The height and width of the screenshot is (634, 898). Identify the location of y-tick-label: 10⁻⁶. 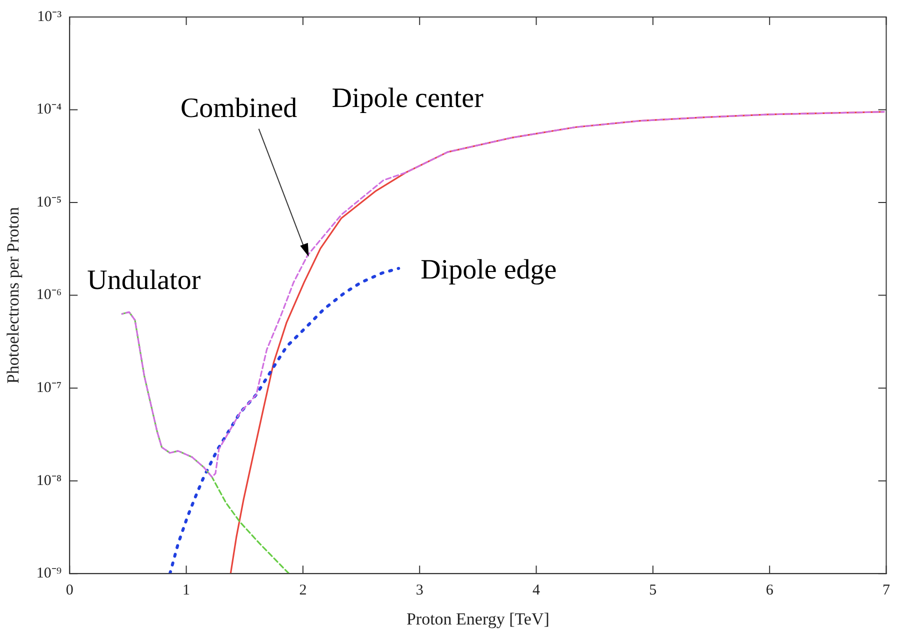
(49, 295).